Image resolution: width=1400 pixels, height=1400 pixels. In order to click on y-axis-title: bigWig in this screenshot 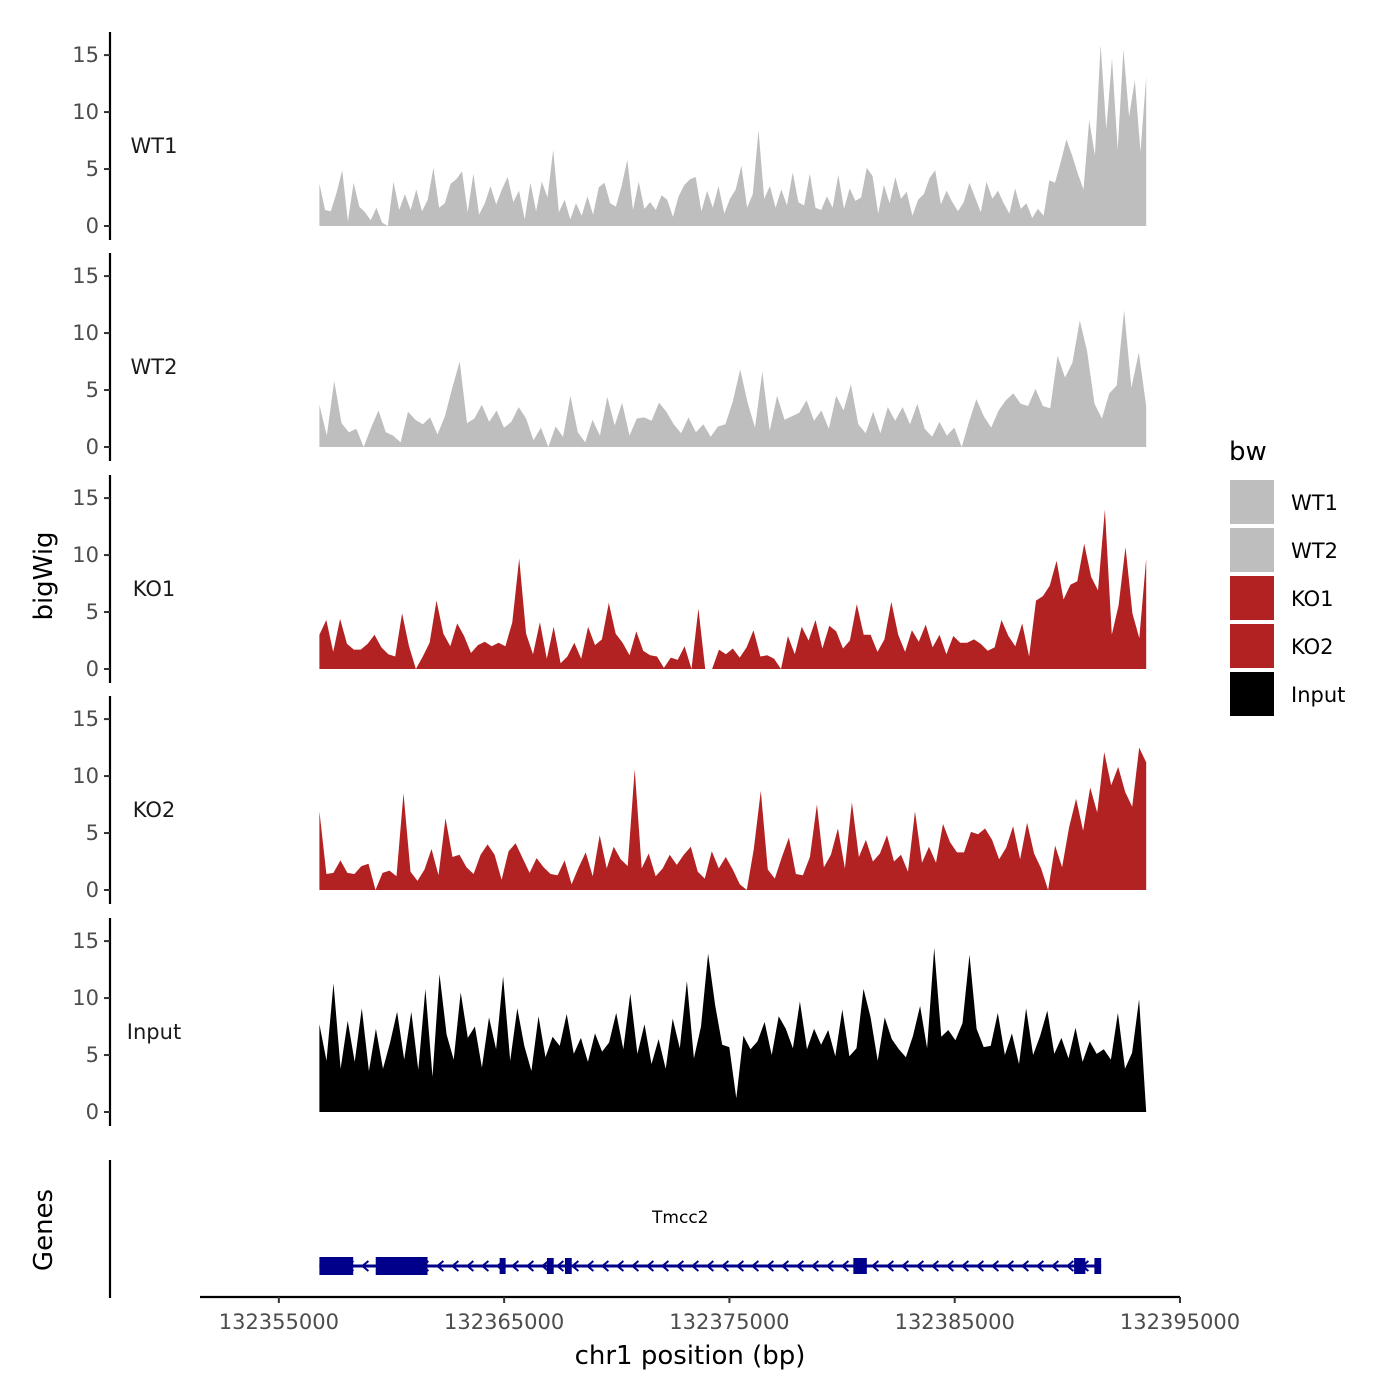, I will do `click(44, 575)`.